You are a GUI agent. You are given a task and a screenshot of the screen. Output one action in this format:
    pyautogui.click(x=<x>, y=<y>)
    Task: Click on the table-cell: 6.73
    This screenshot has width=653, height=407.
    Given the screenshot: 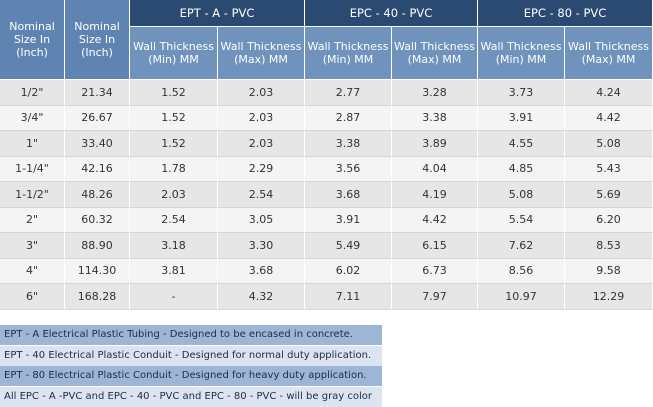 What is the action you would take?
    pyautogui.click(x=435, y=271)
    